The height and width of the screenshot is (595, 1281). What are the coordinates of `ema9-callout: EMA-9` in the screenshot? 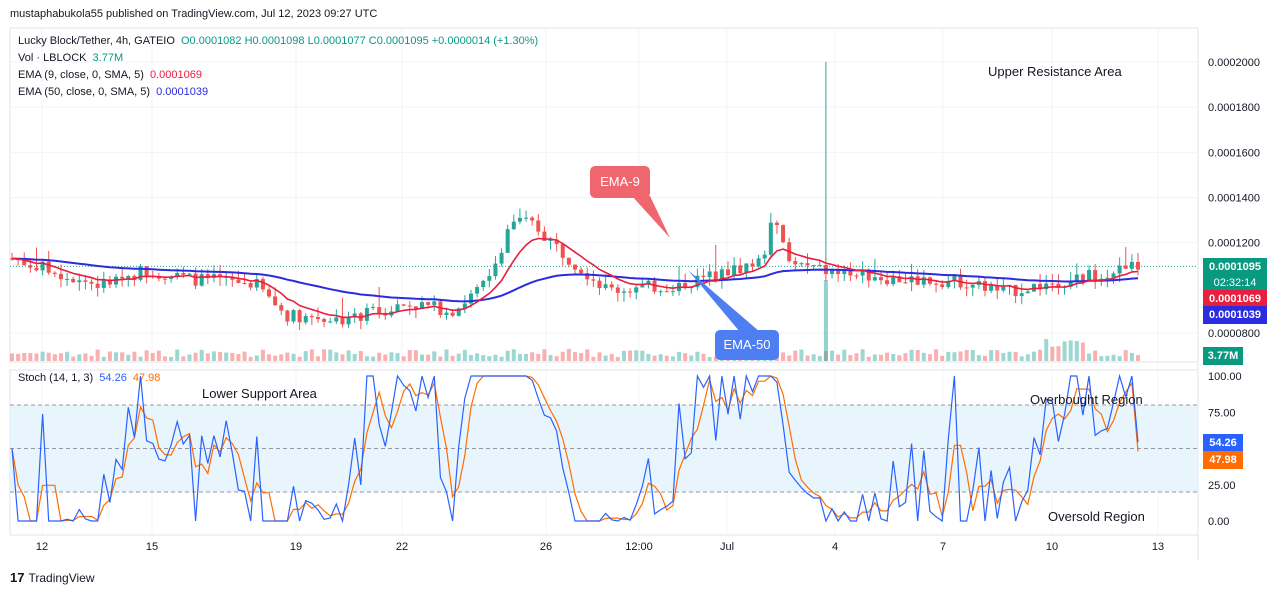 It's located at (620, 182).